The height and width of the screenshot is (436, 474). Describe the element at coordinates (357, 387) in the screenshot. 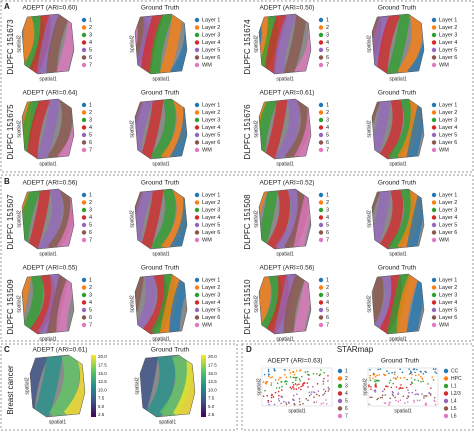

I see `panel-d-frame` at that location.